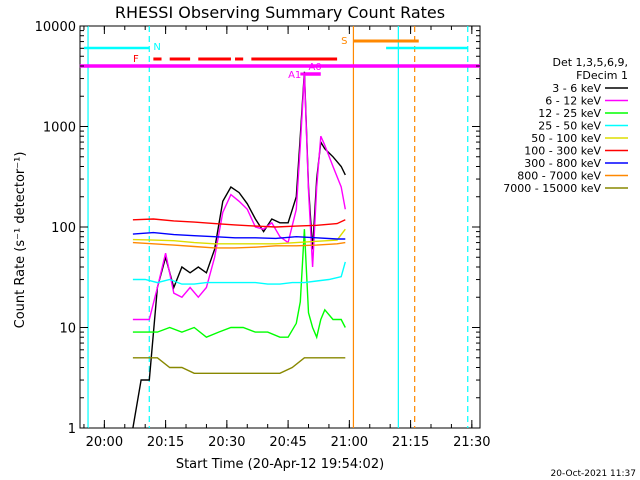 The image size is (640, 480). I want to click on x-tick-label: 21:00, so click(349, 442).